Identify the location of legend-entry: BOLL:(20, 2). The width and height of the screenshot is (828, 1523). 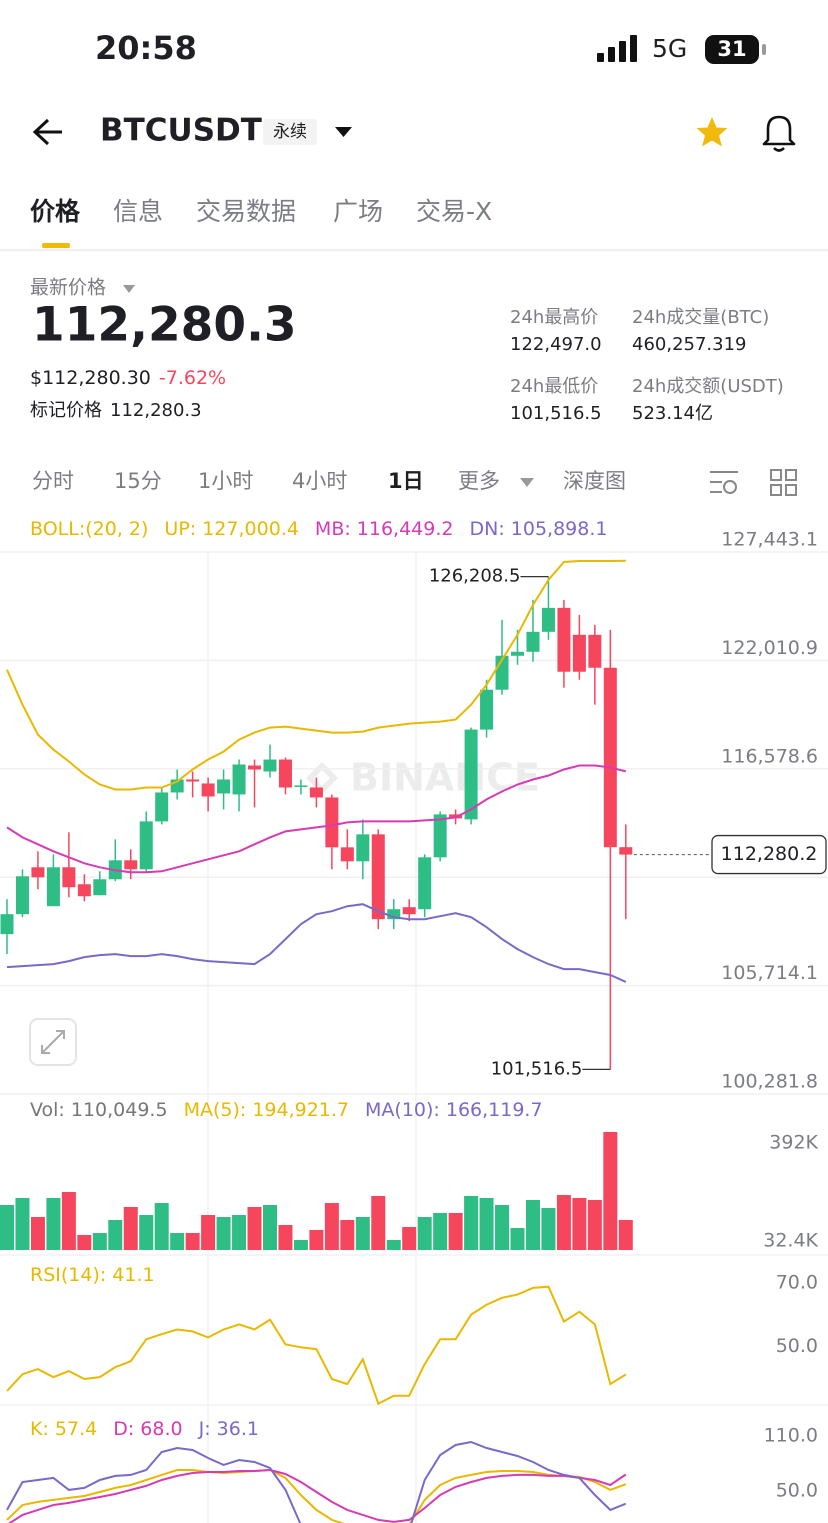
(89, 529).